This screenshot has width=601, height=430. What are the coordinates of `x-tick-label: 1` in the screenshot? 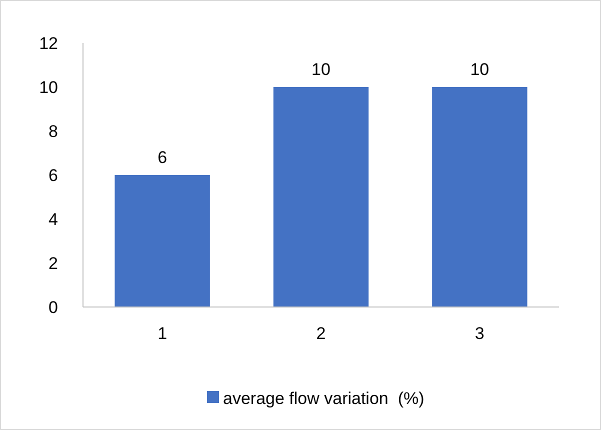 It's located at (163, 333).